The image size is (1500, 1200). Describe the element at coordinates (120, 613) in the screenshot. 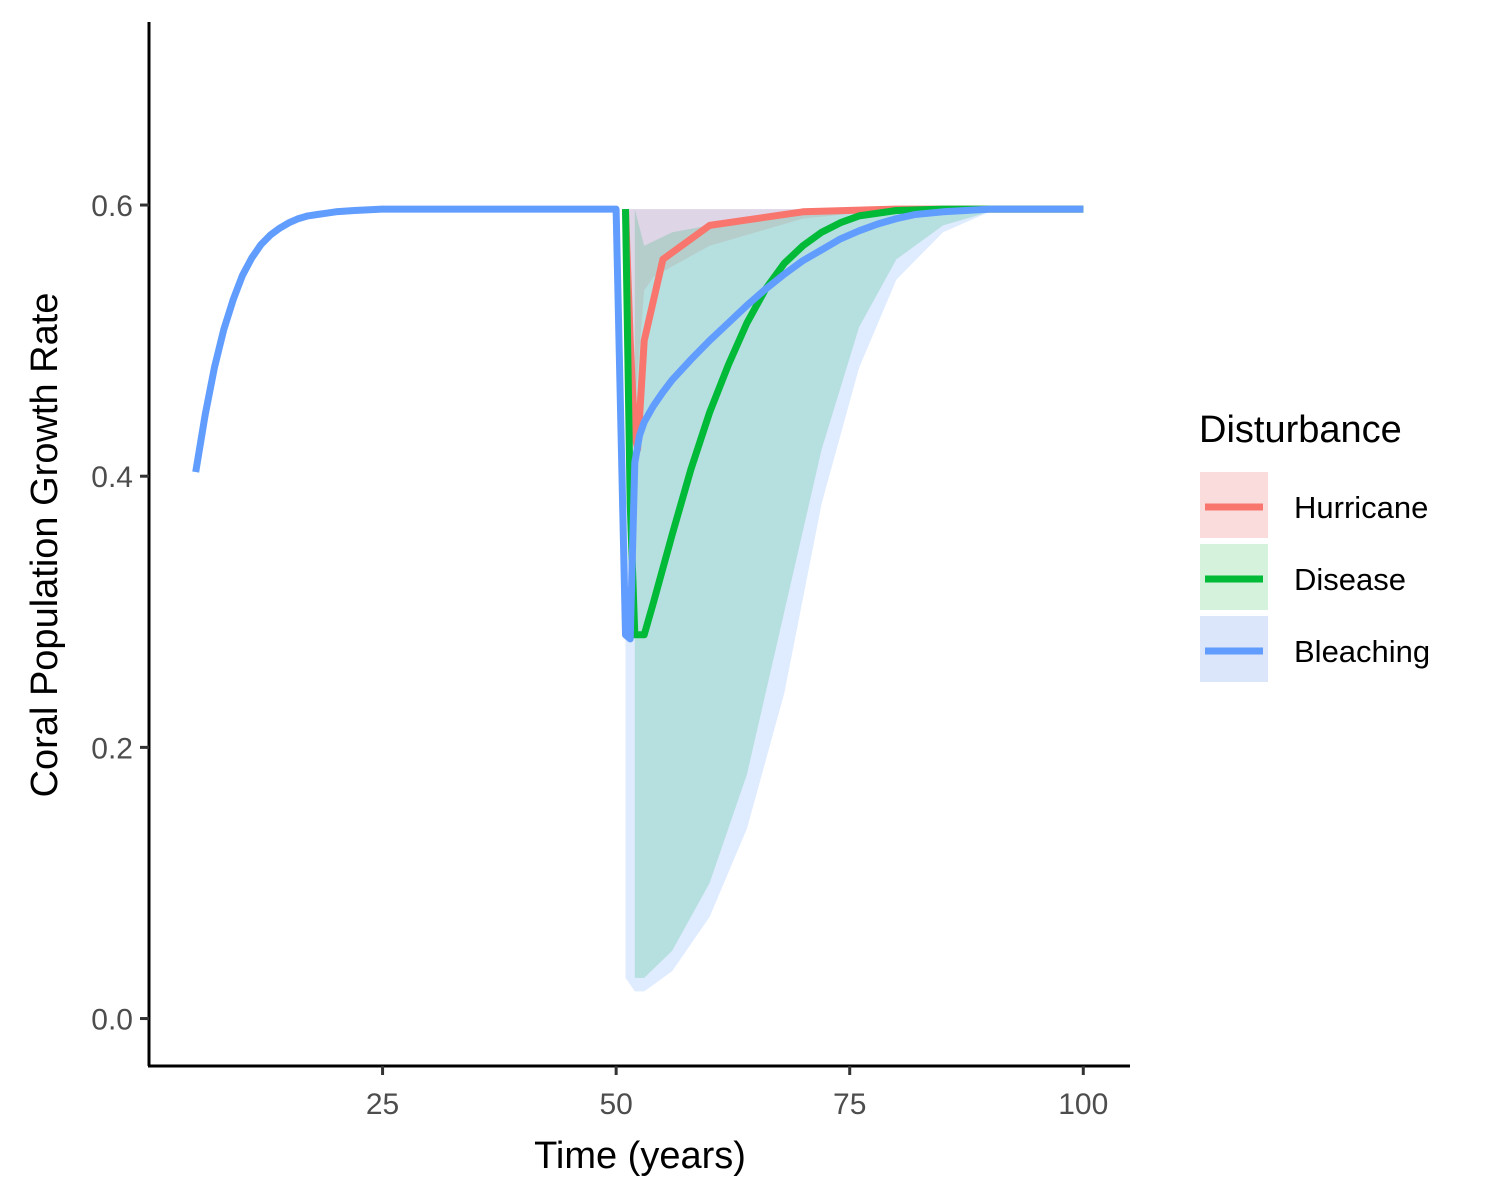

I see `y-axis-ticks: 0.0 0.2 0.4 0.6` at that location.